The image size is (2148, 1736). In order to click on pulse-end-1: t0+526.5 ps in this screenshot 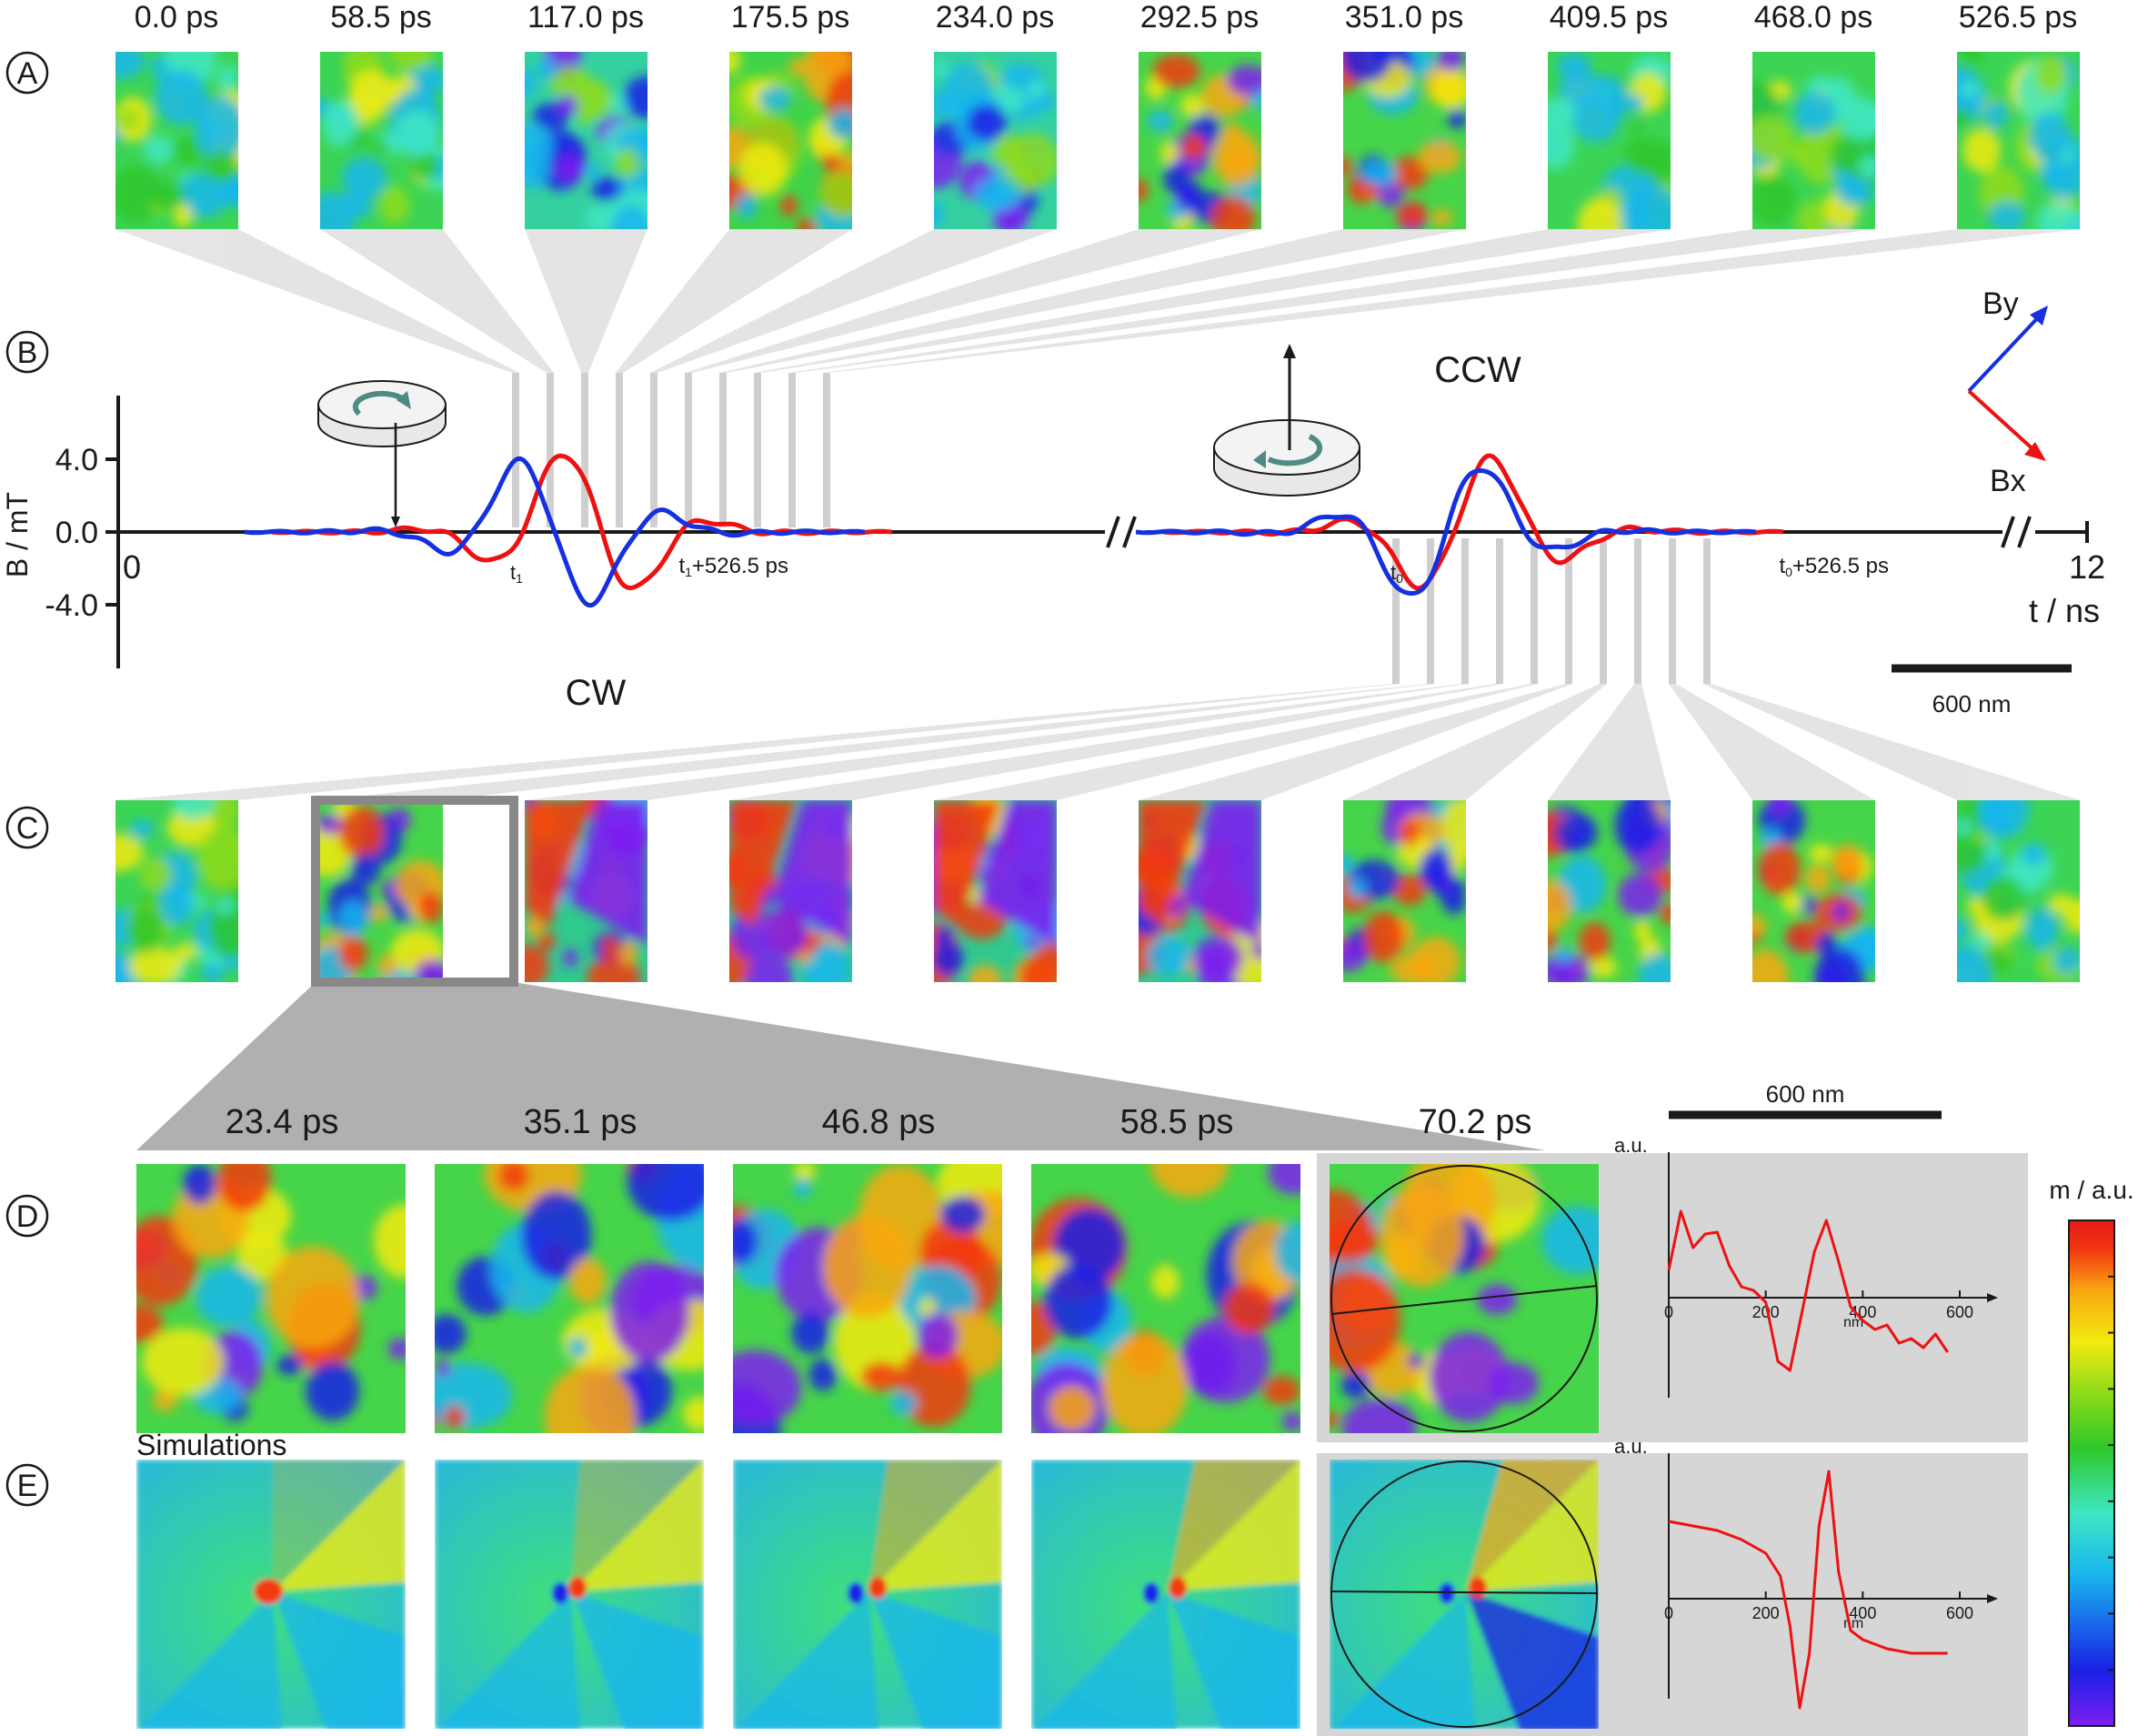, I will do `click(1834, 566)`.